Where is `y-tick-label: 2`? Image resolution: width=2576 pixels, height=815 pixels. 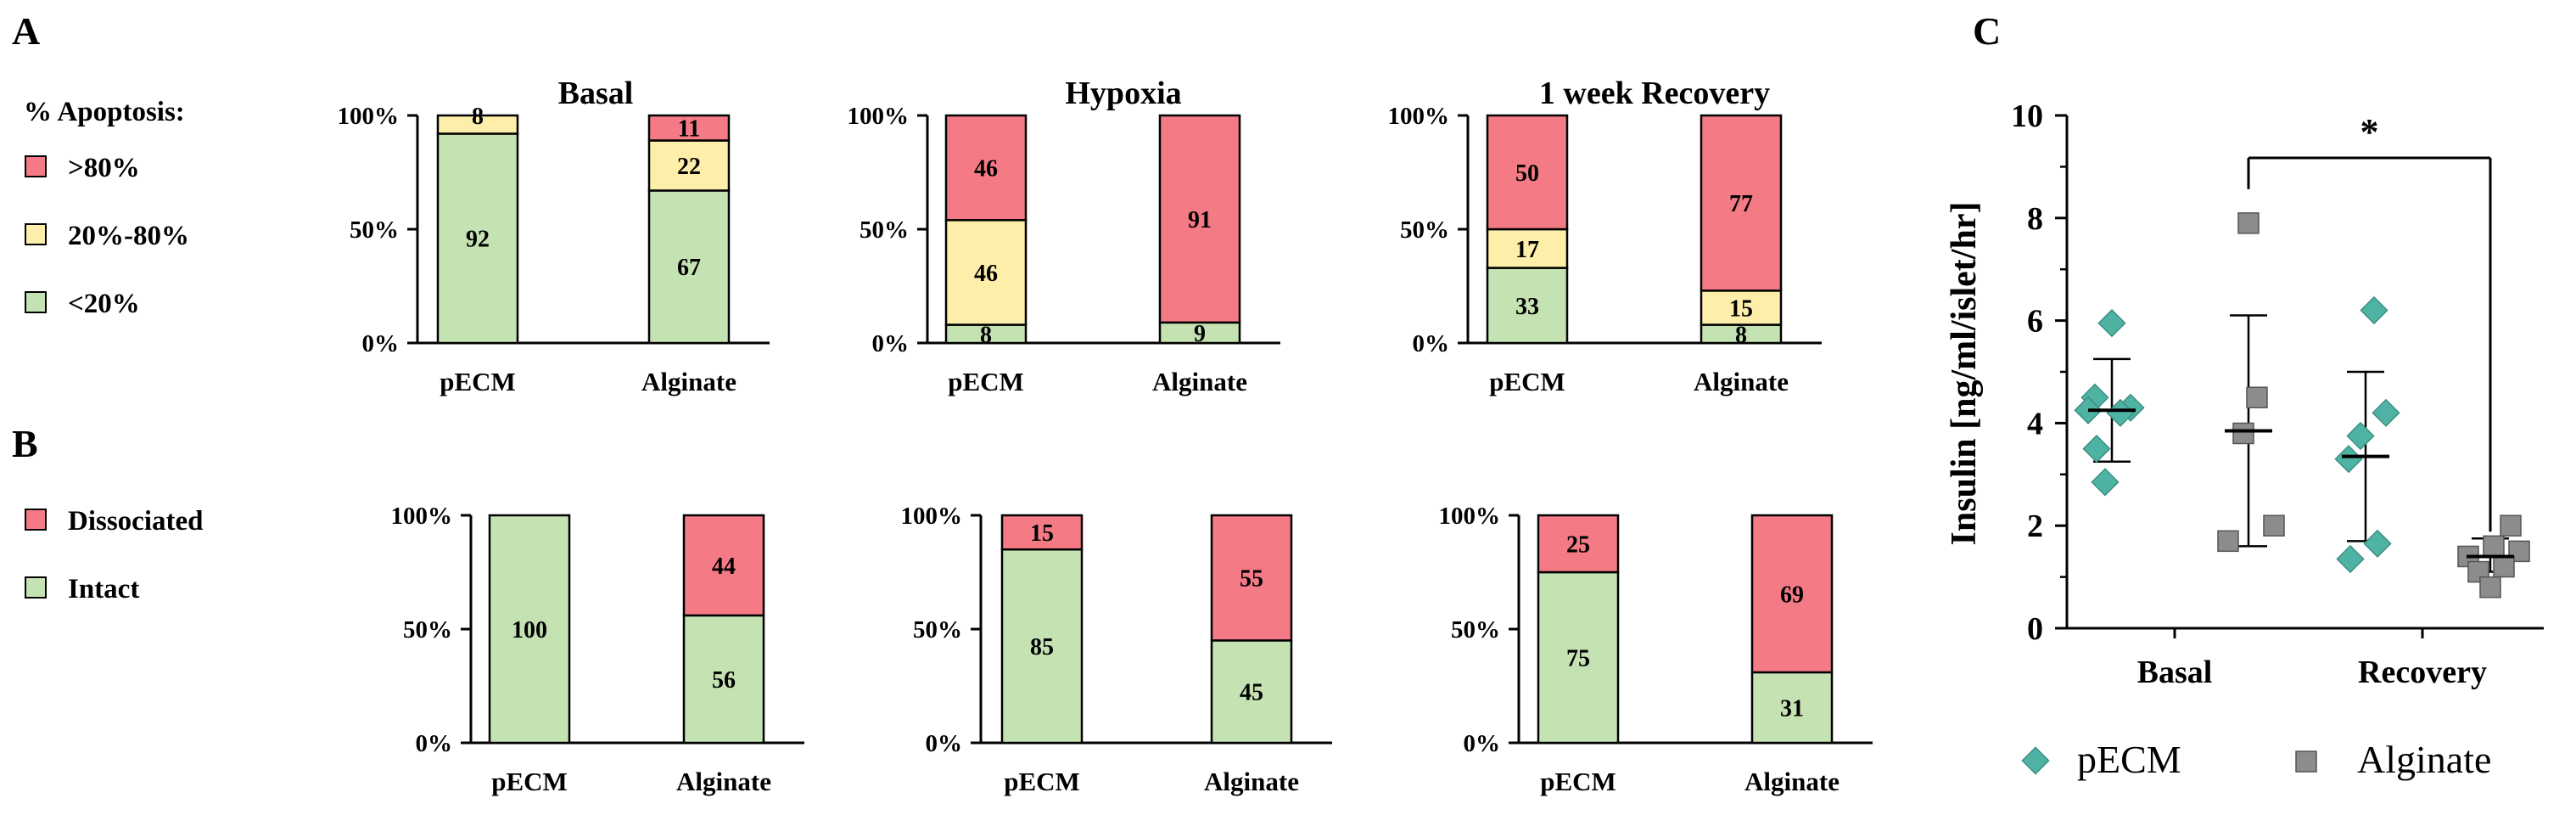
y-tick-label: 2 is located at coordinates (2035, 527).